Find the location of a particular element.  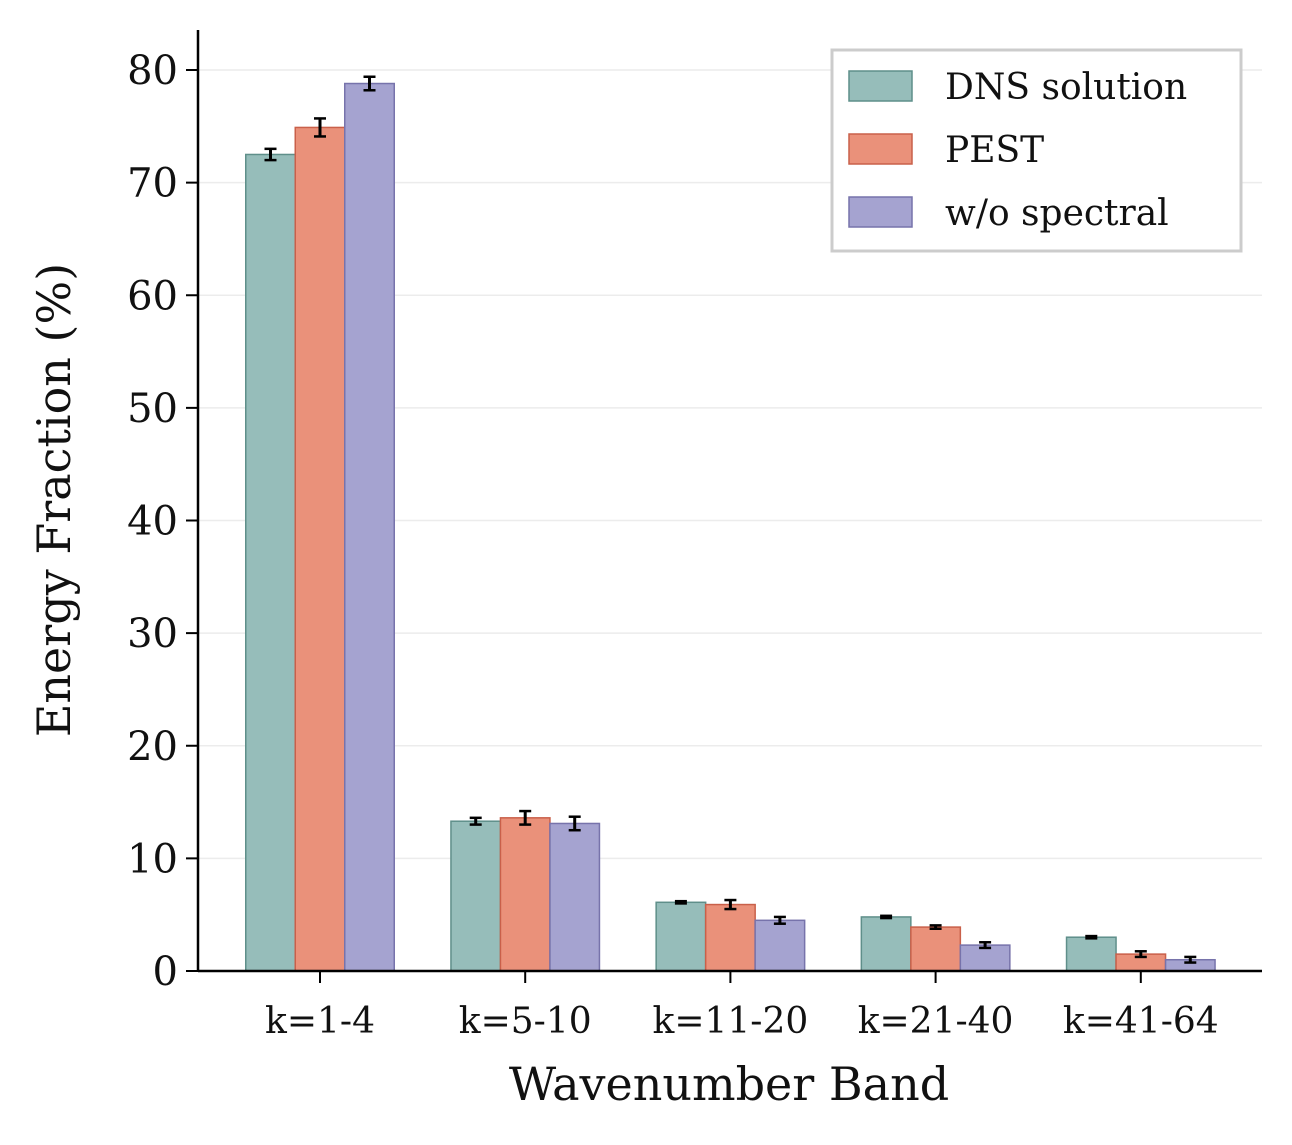

x-axis-title: Wavenumber Band is located at coordinates (729, 1084).